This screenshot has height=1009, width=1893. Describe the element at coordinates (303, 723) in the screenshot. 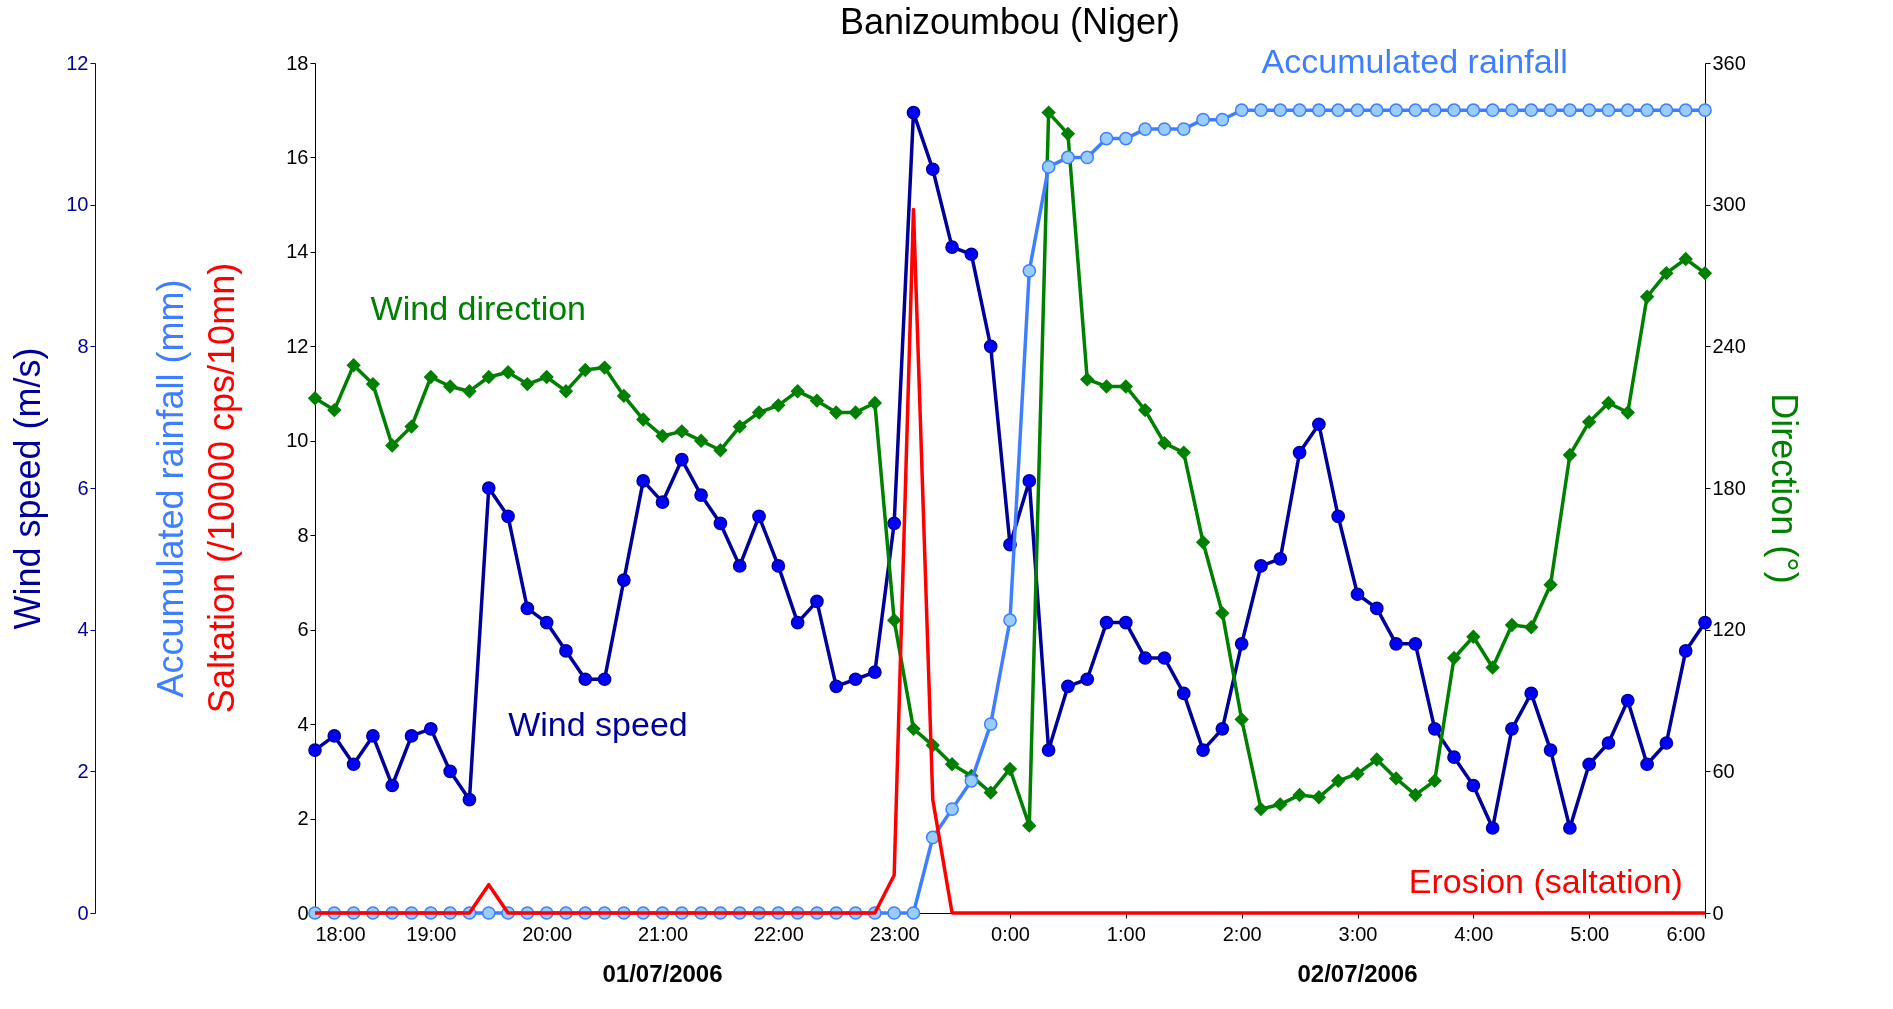

I see `y3-tick-label: 4` at that location.